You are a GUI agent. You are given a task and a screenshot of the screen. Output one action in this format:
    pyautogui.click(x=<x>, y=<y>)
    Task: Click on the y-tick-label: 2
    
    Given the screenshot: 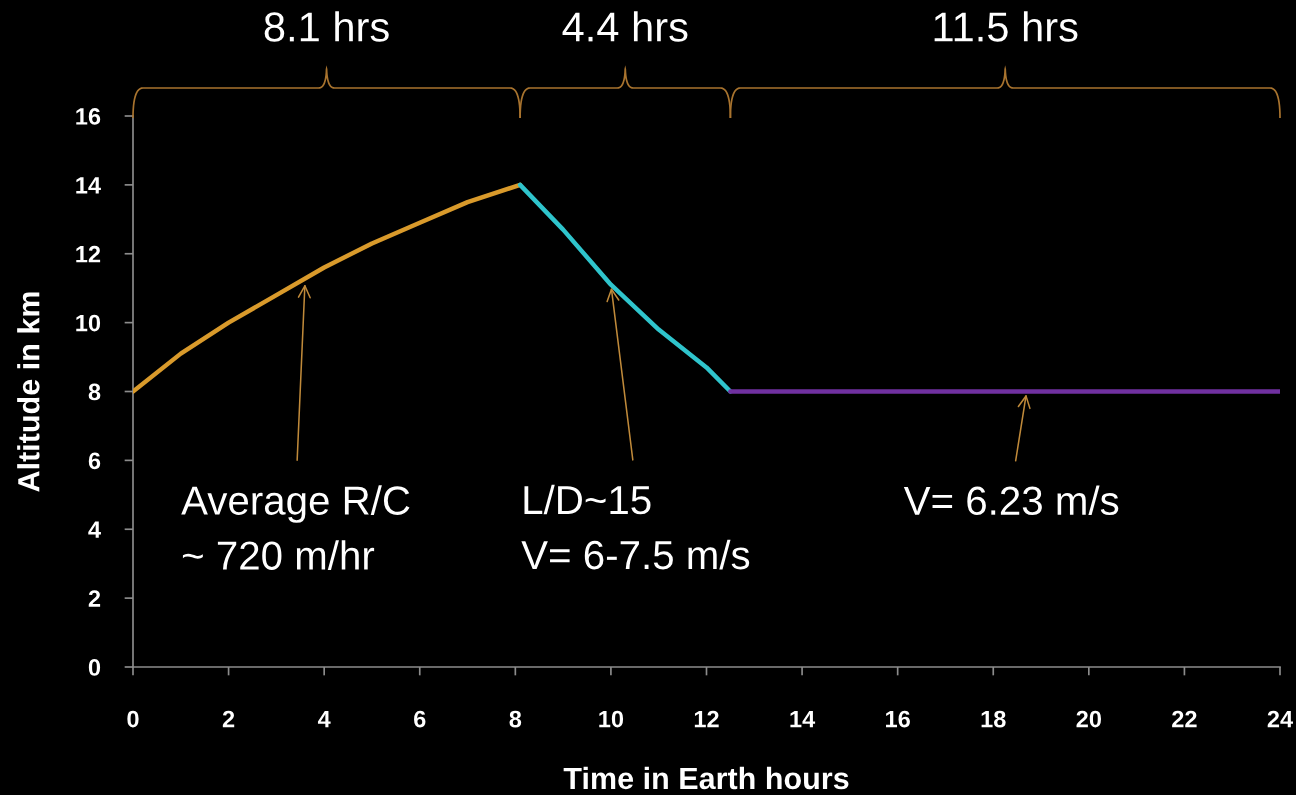 What is the action you would take?
    pyautogui.click(x=94, y=598)
    